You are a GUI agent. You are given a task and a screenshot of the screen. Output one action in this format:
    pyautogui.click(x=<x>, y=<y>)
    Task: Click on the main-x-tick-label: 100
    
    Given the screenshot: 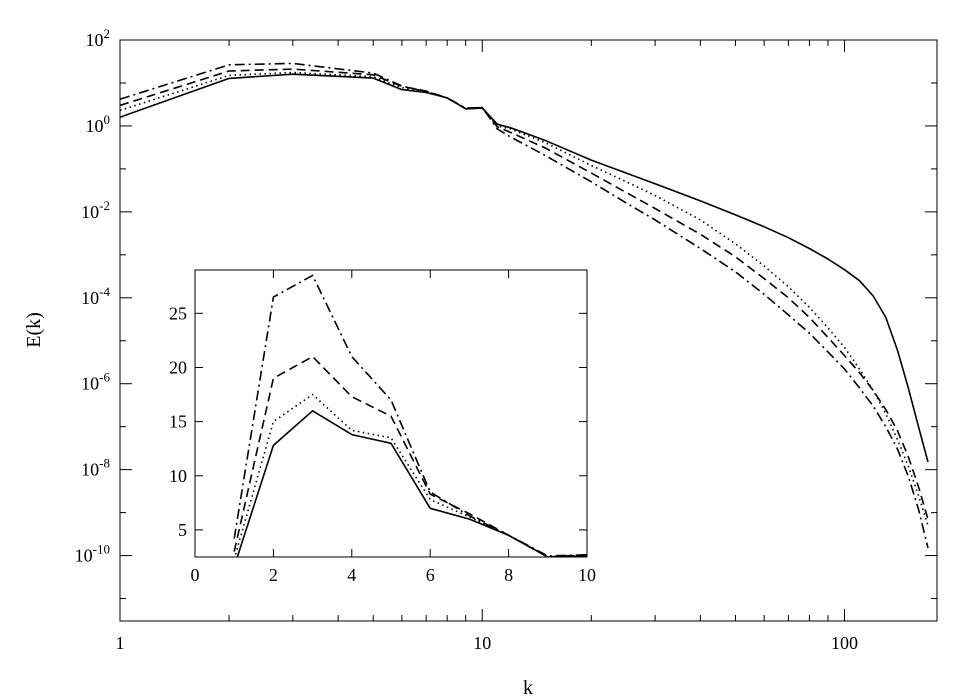 What is the action you would take?
    pyautogui.click(x=844, y=643)
    